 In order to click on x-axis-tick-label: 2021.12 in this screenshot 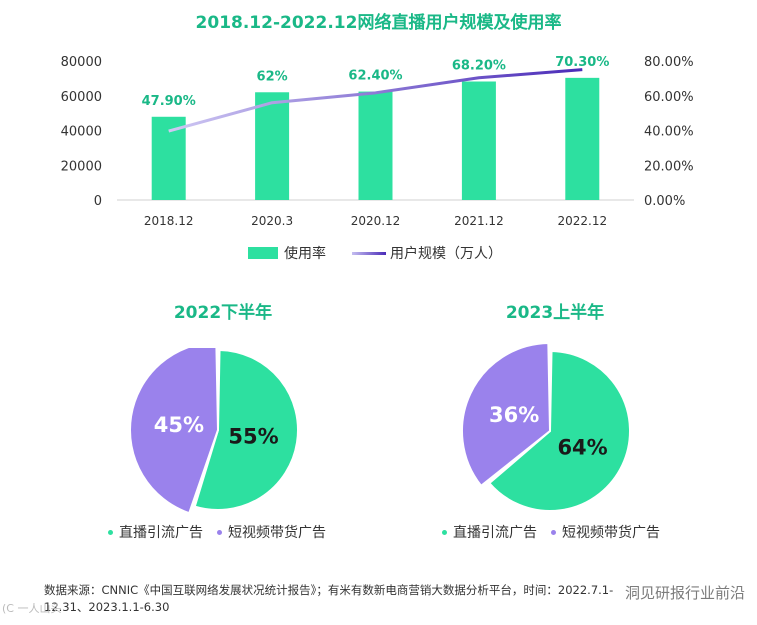, I will do `click(479, 221)`.